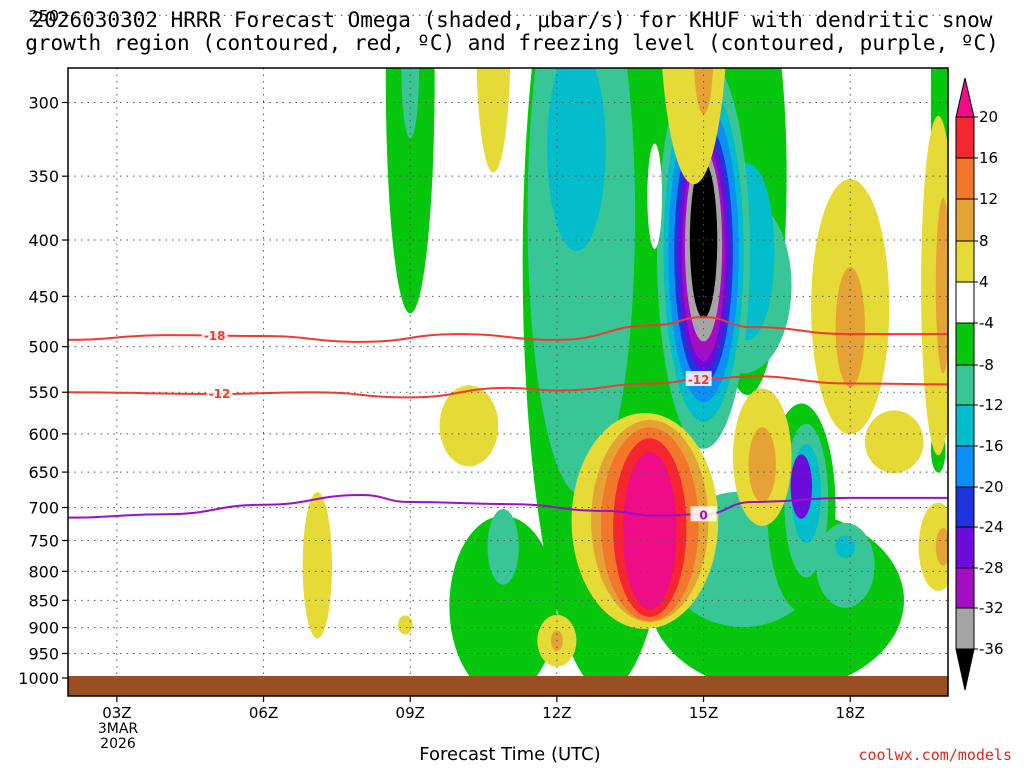  Describe the element at coordinates (556, 713) in the screenshot. I see `x-tick-label: 12Z` at that location.